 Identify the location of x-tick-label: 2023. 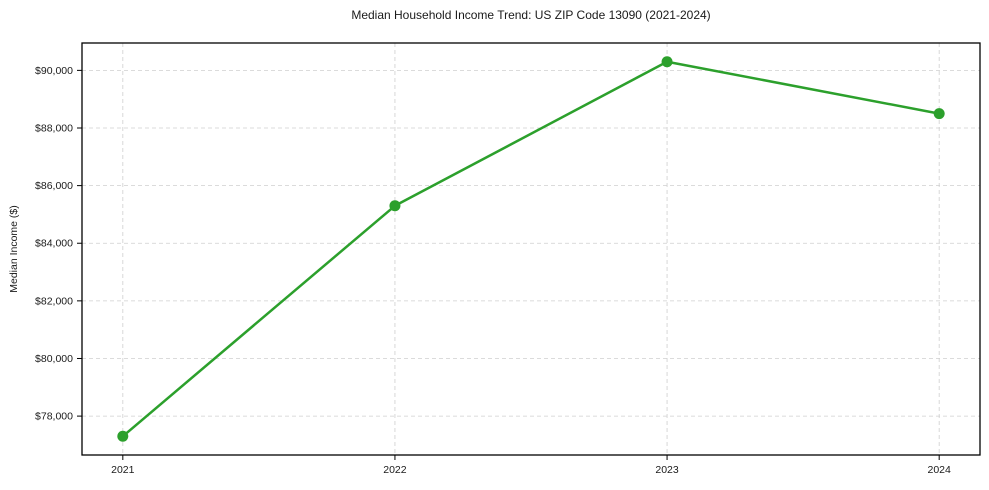
(667, 470).